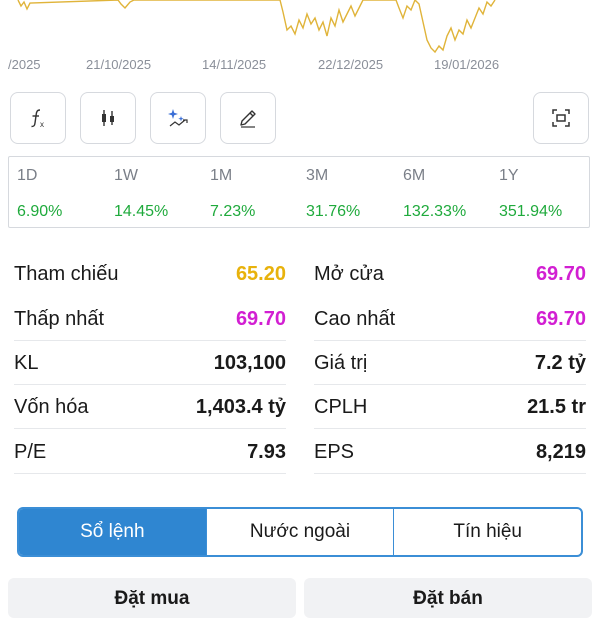 This screenshot has width=600, height=618. What do you see at coordinates (531, 211) in the screenshot?
I see `perf-change: 351.94%` at bounding box center [531, 211].